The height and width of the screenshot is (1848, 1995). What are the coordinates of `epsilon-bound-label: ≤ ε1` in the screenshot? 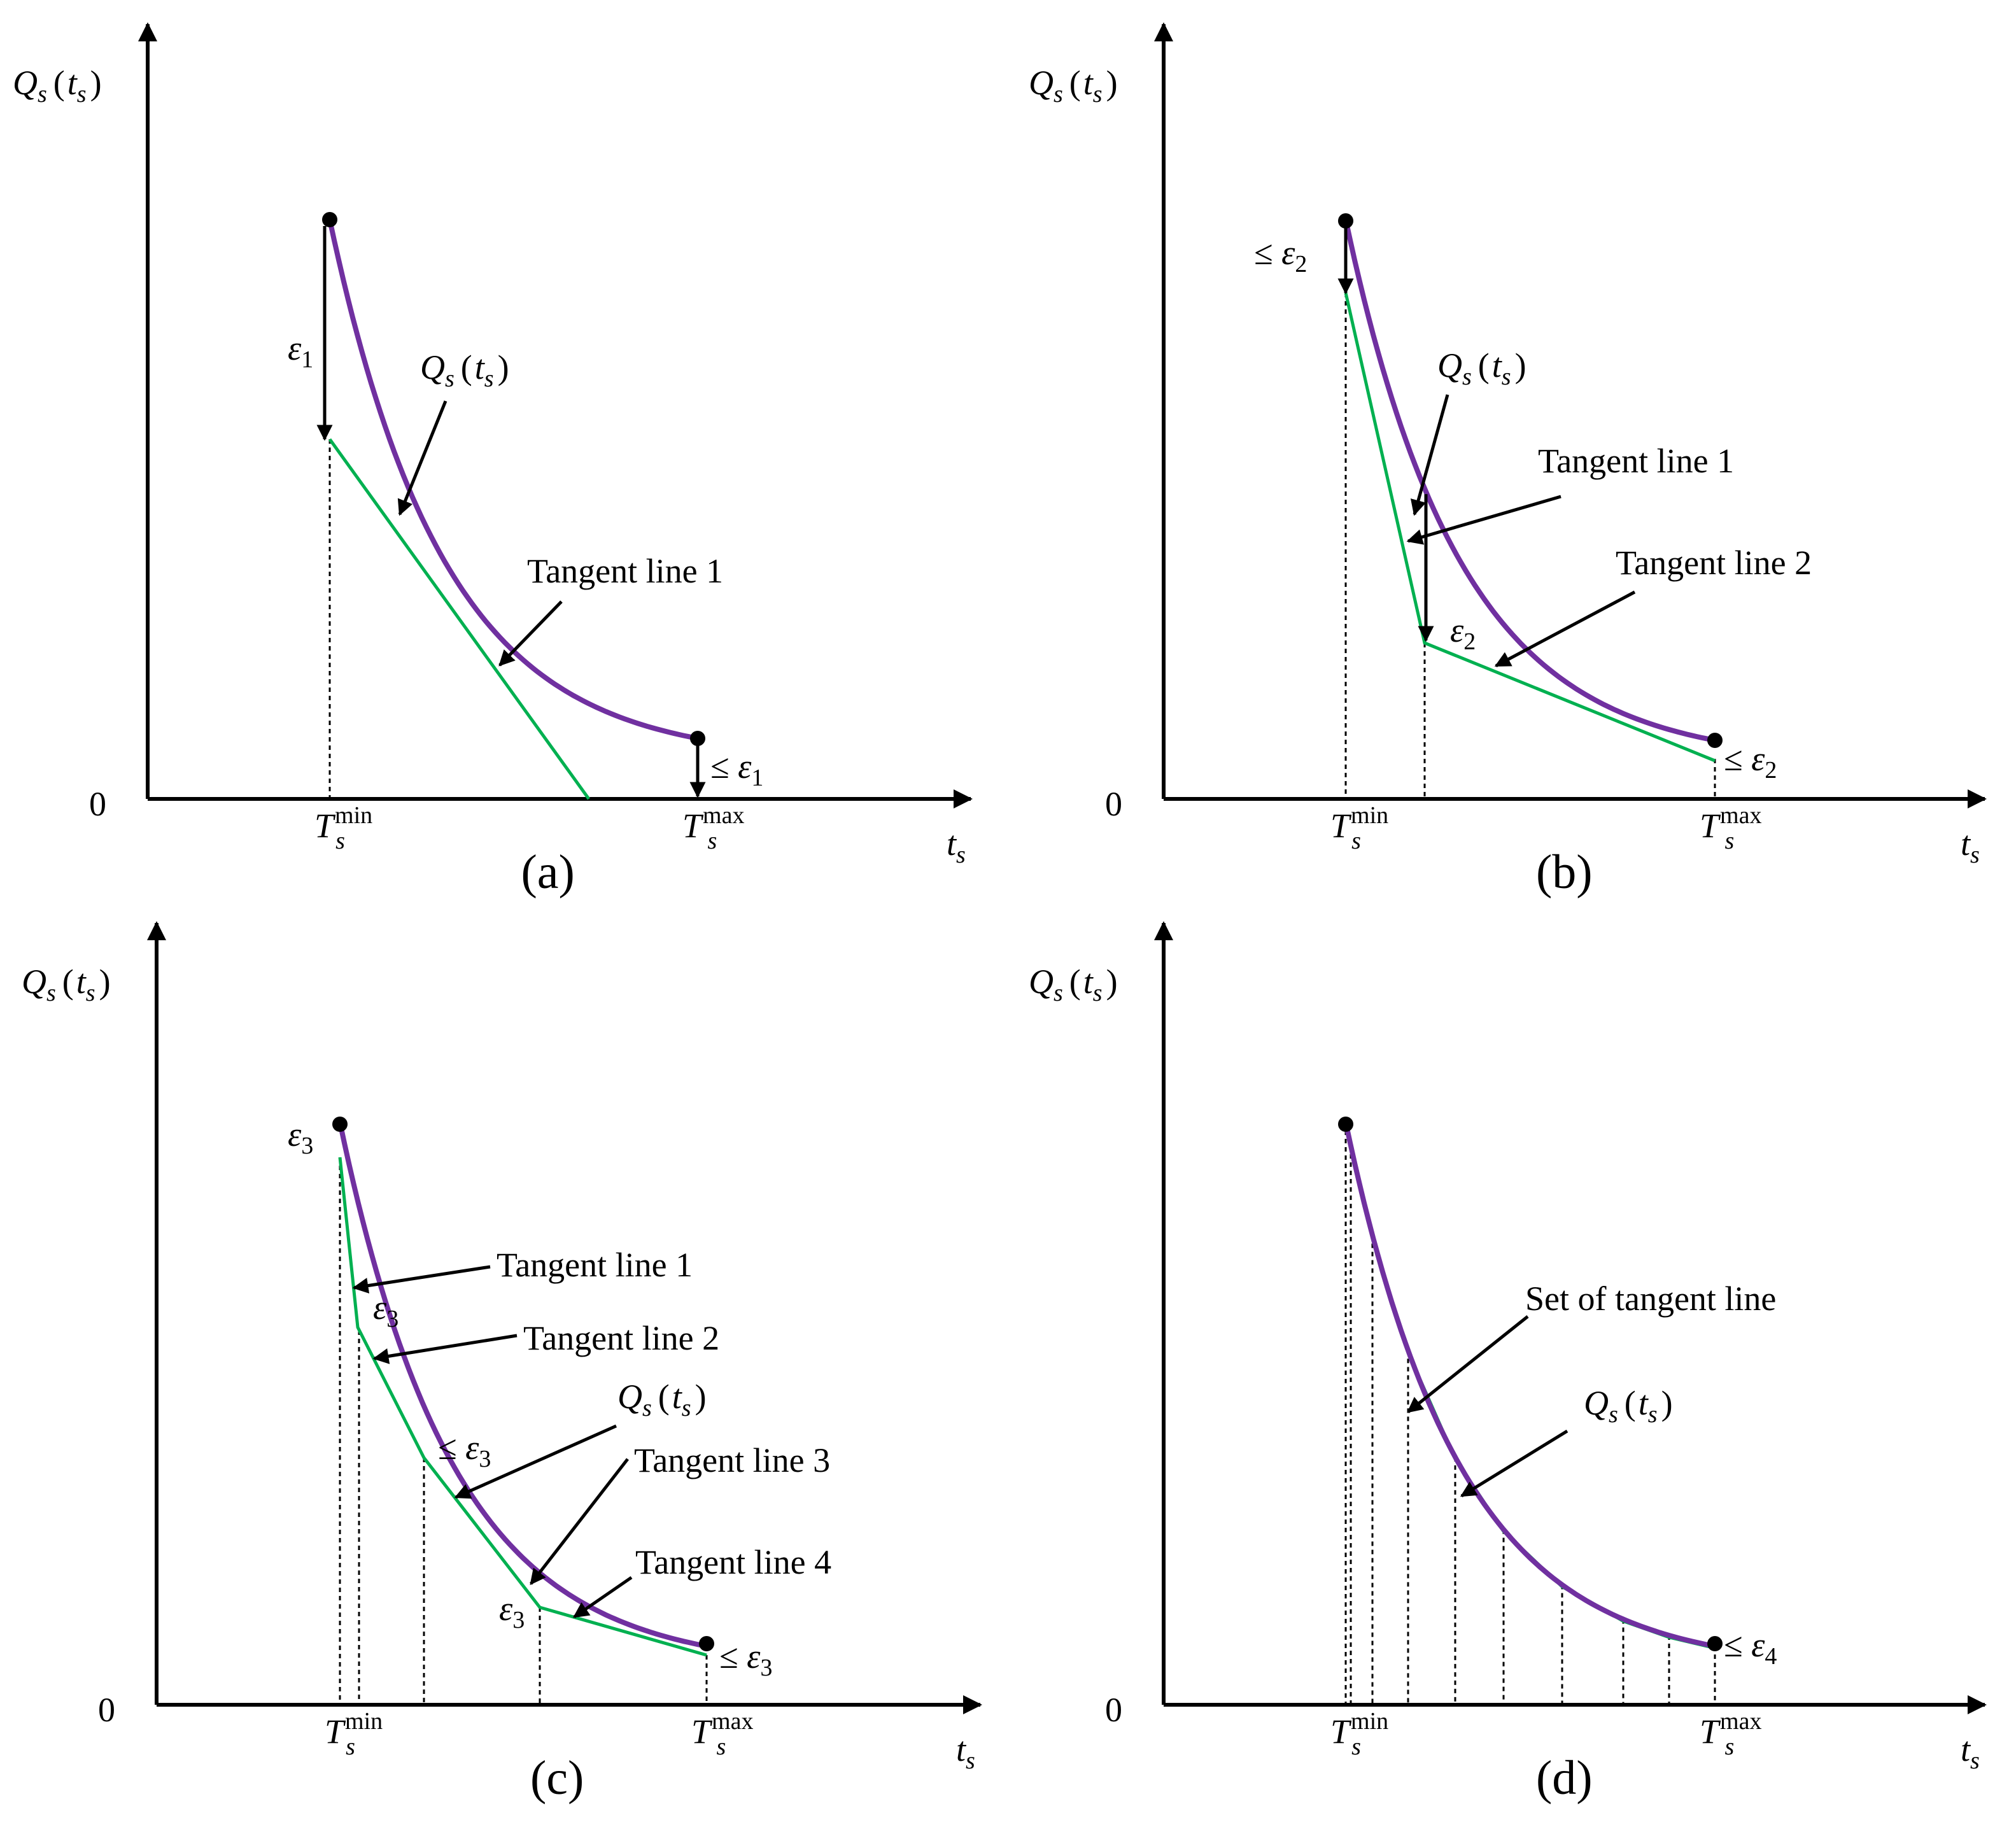 It's located at (736, 769).